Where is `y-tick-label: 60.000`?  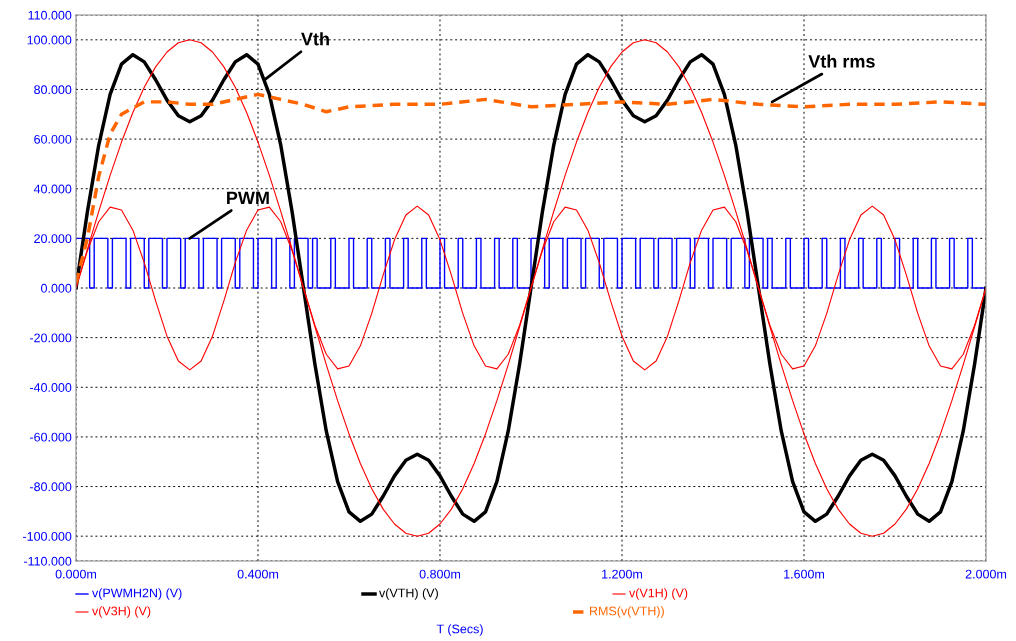 y-tick-label: 60.000 is located at coordinates (53, 139).